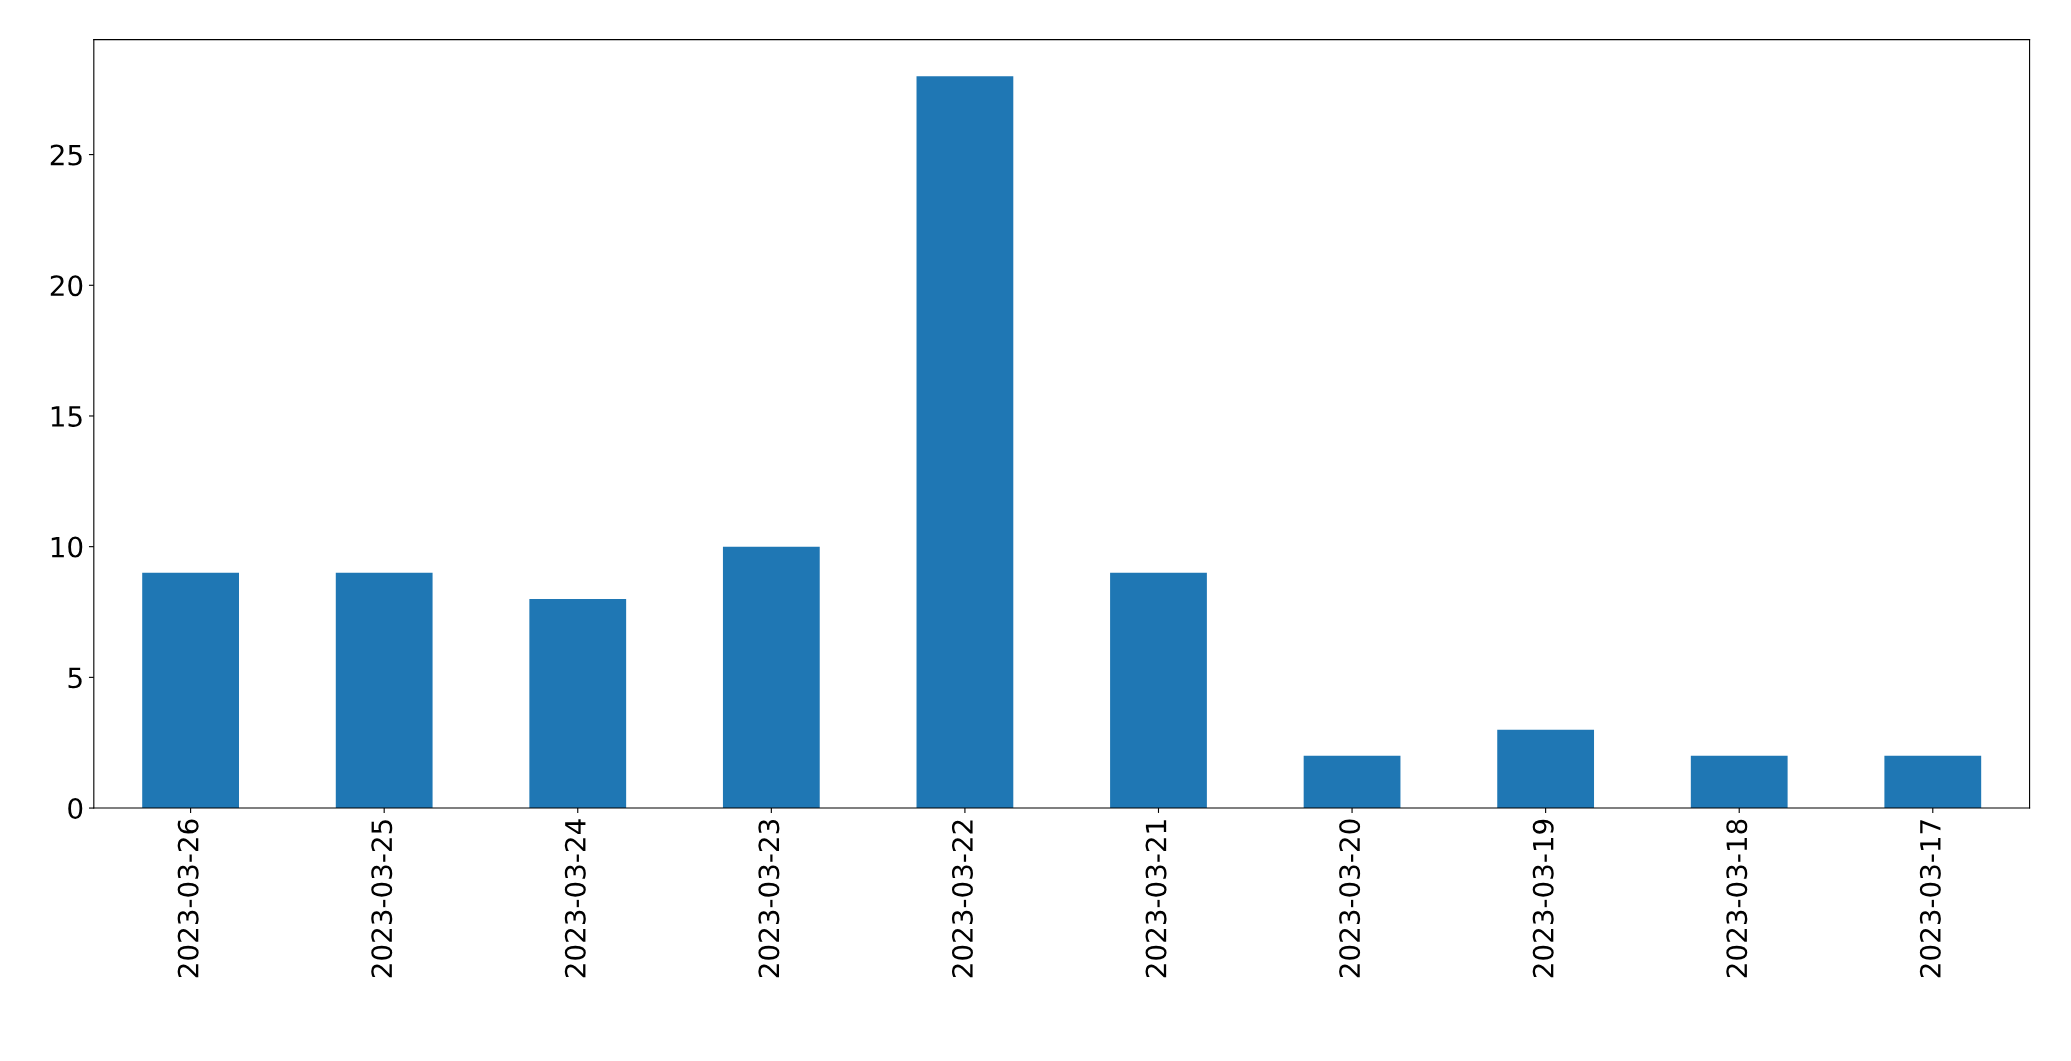  I want to click on x-tick-label: 2023-03-17, so click(1930, 899).